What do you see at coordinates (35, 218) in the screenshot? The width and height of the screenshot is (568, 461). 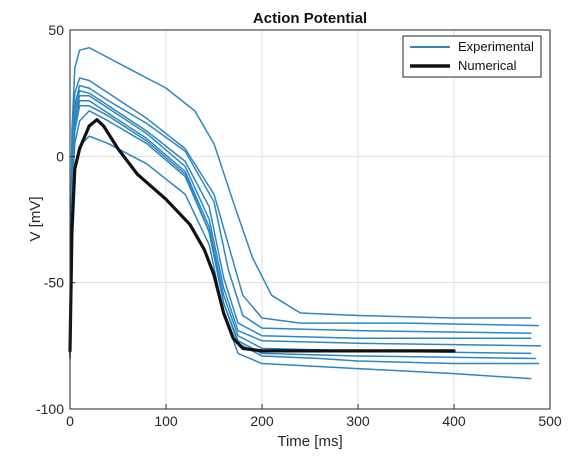 I see `y-axis-label: V [mV]` at bounding box center [35, 218].